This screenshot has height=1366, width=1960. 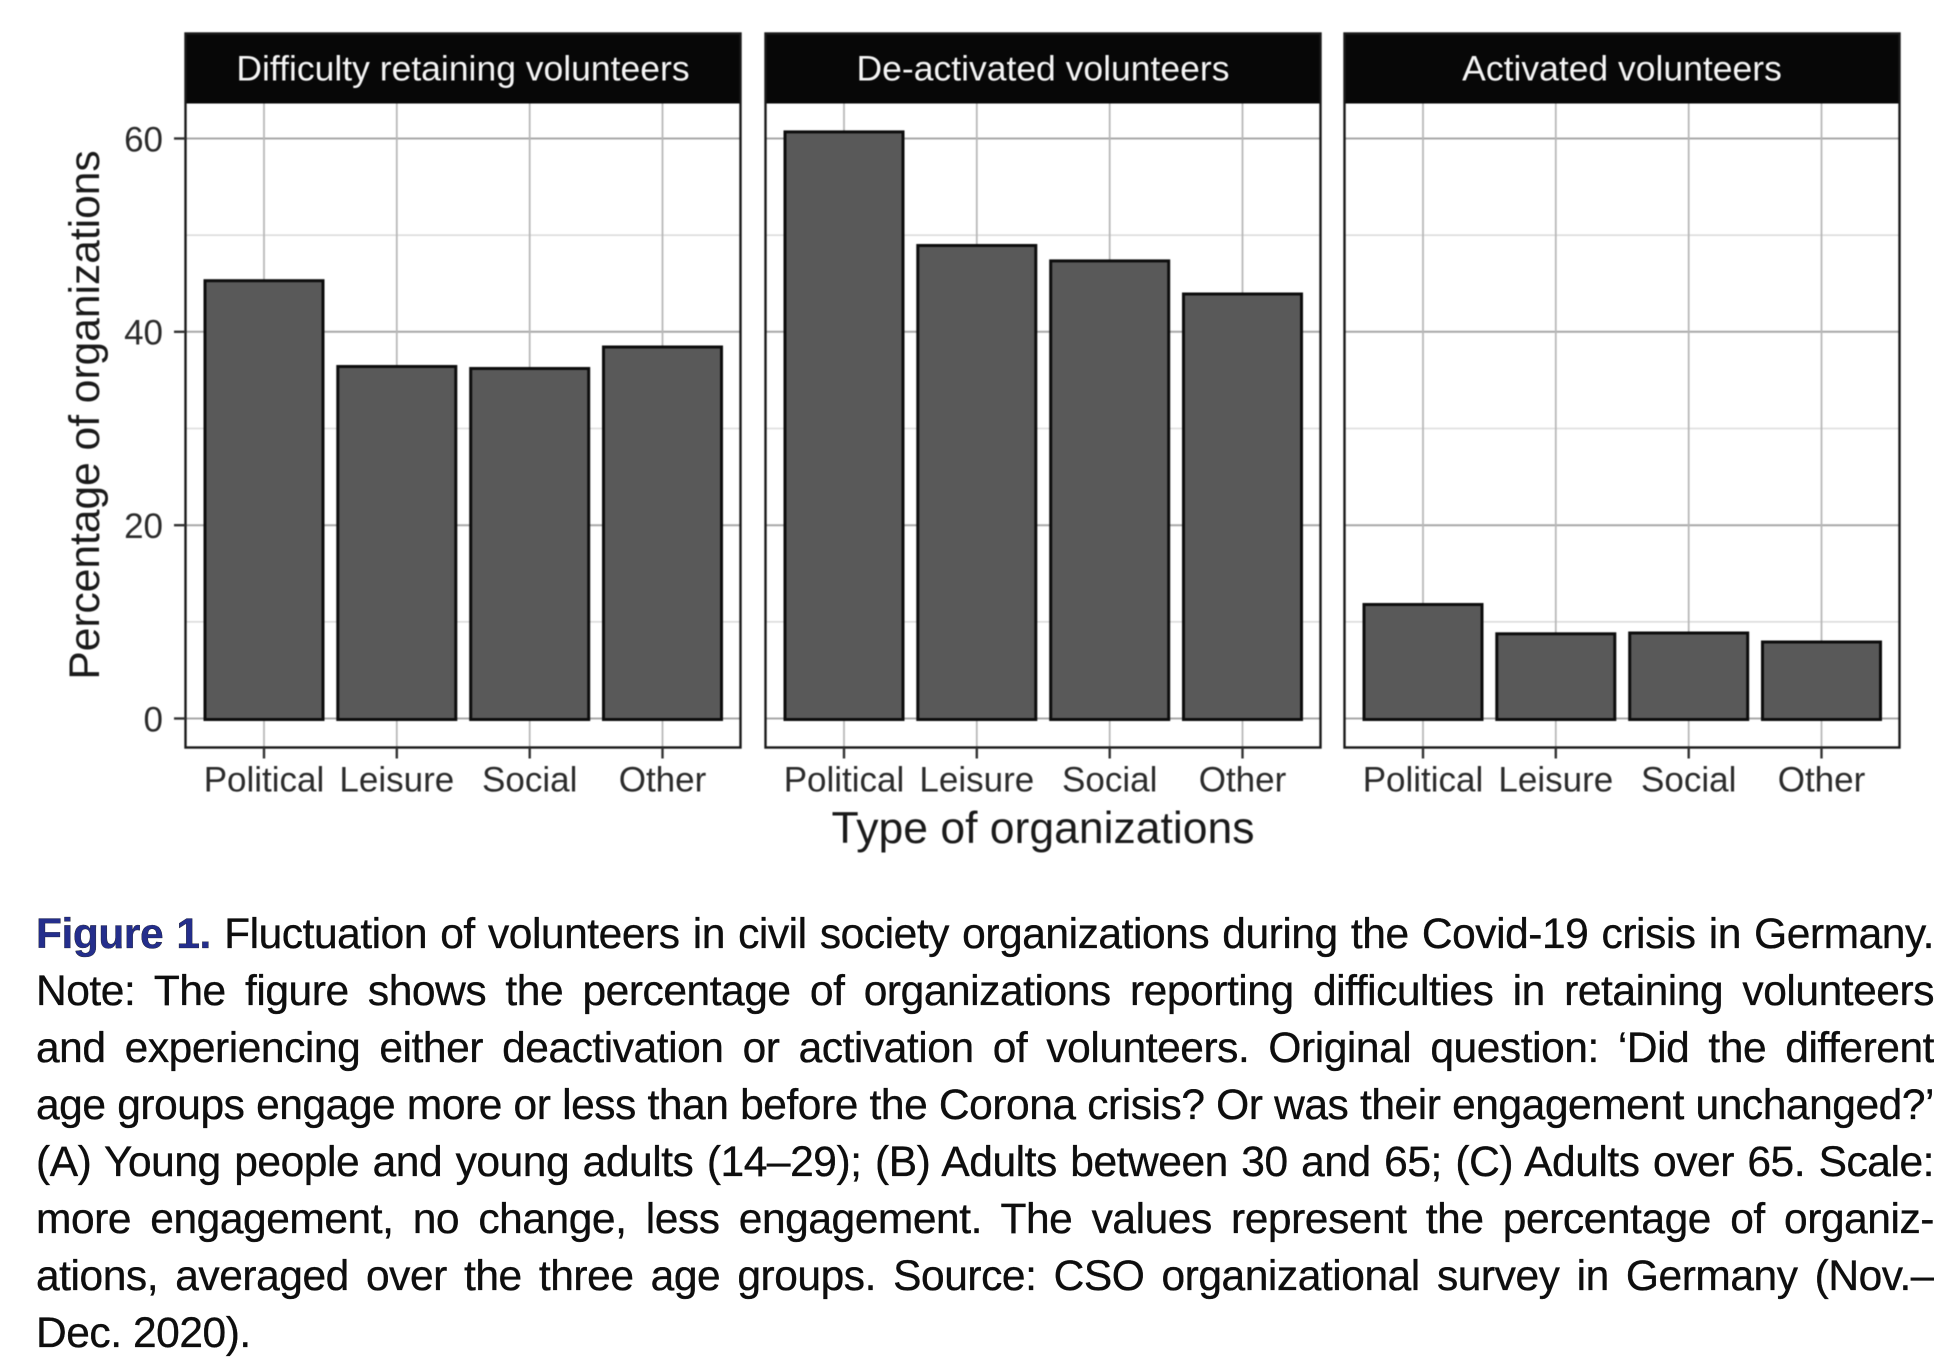 I want to click on svg-text: 0, so click(x=153, y=719).